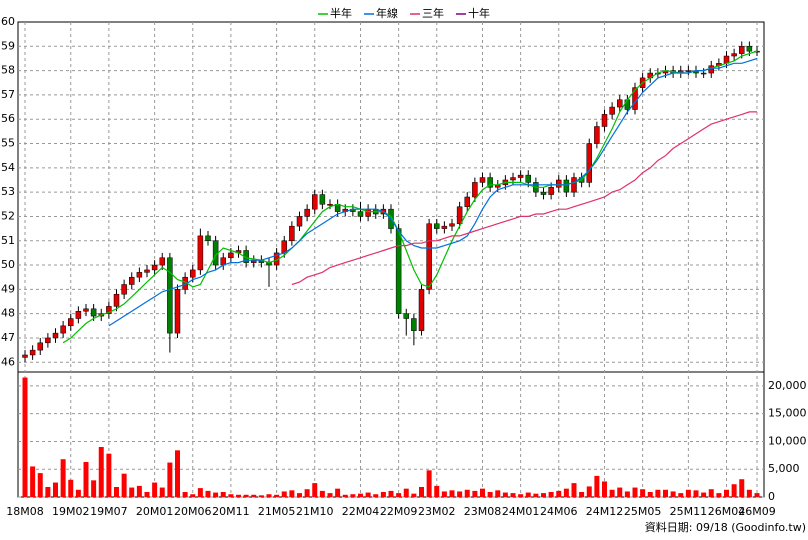 The height and width of the screenshot is (540, 808). Describe the element at coordinates (8, 337) in the screenshot. I see `y-tick-label: 47` at that location.